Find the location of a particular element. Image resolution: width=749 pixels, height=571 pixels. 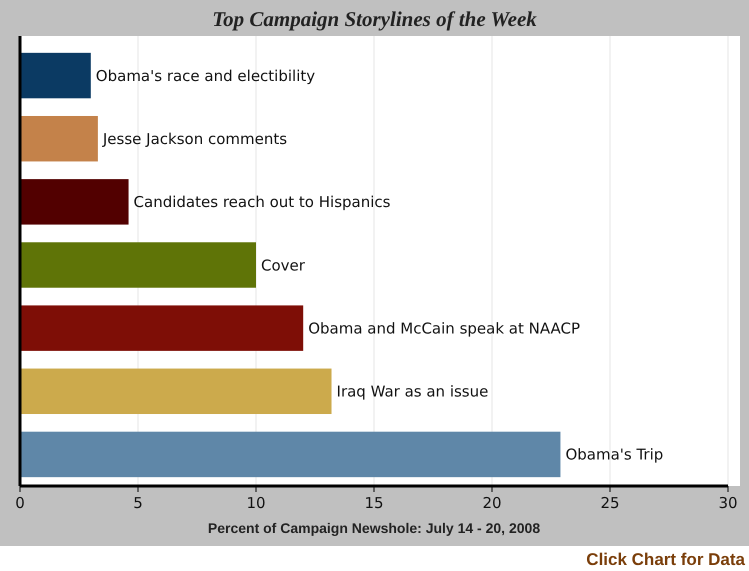

x-tick-label: 15 is located at coordinates (374, 503).